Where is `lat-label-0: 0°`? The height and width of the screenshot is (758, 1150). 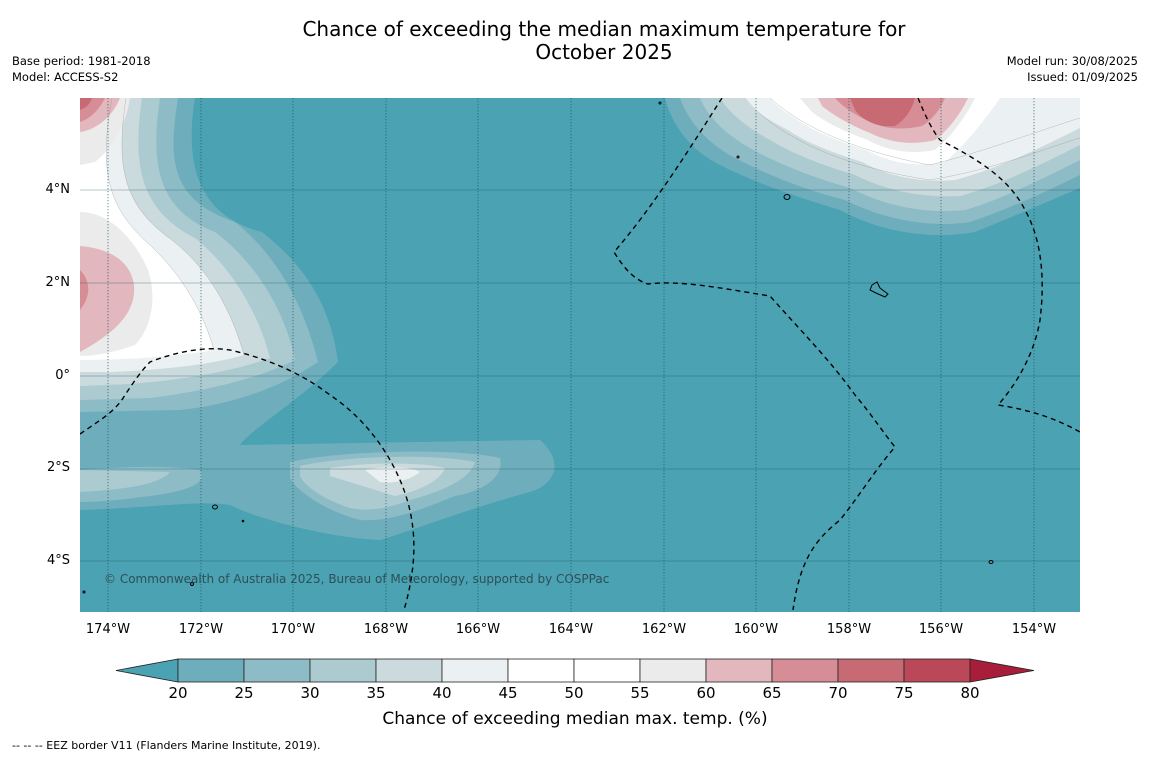 lat-label-0: 0° is located at coordinates (62, 375).